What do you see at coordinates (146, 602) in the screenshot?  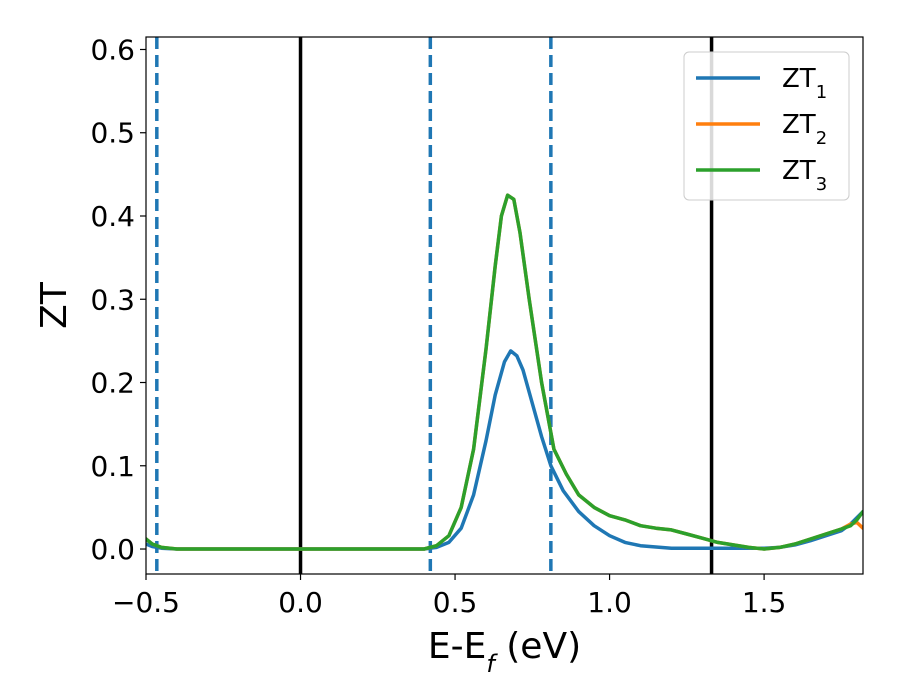 I see `x-tick-label: −0.5` at bounding box center [146, 602].